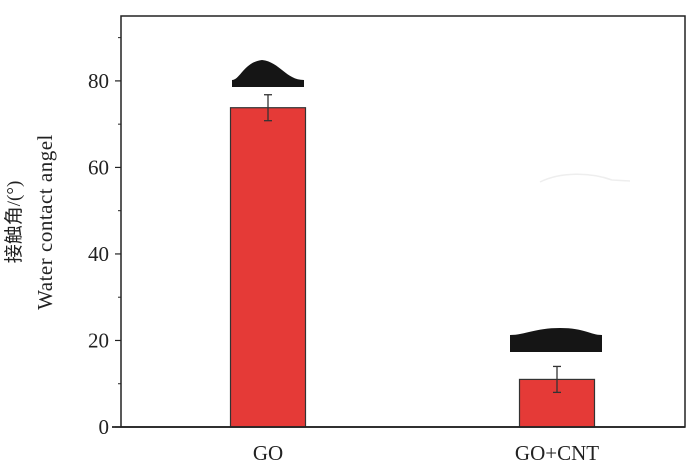  I want to click on x-tick-label: GO+CNT, so click(557, 453).